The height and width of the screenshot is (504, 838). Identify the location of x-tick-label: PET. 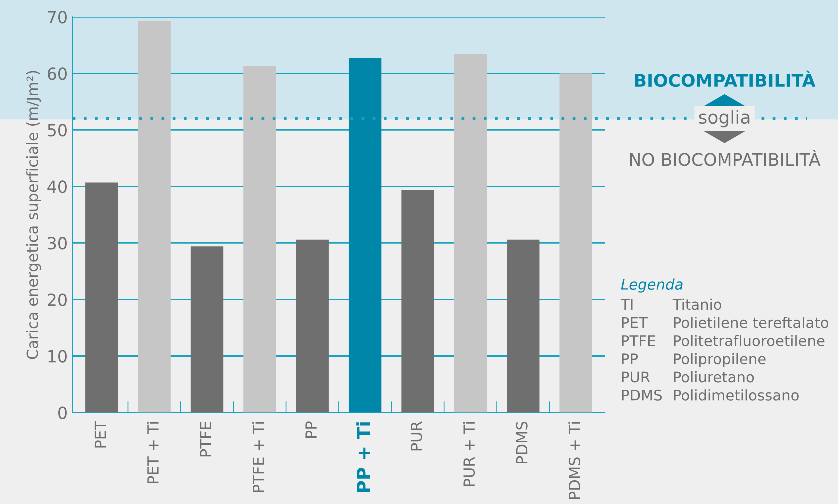
(100, 434).